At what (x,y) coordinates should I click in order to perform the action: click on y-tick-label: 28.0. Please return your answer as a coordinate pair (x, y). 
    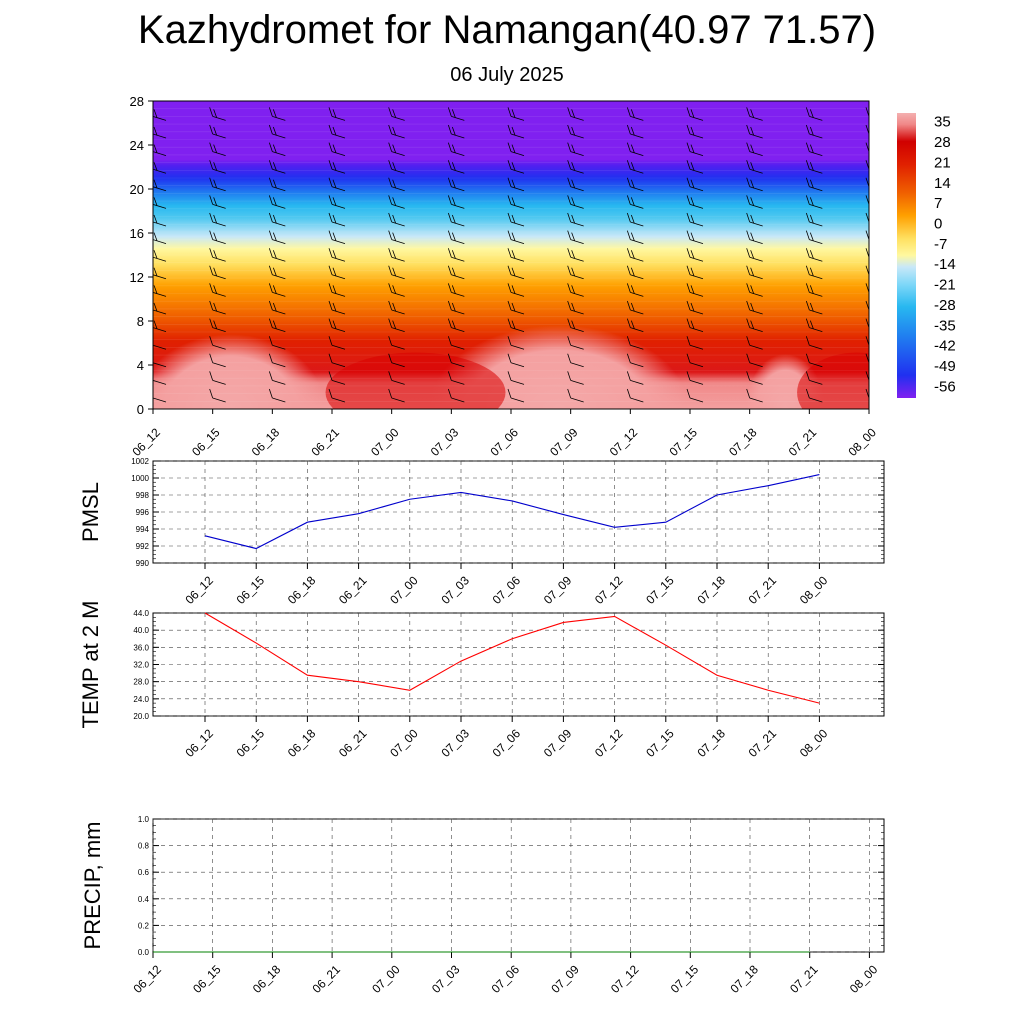
    Looking at the image, I should click on (141, 682).